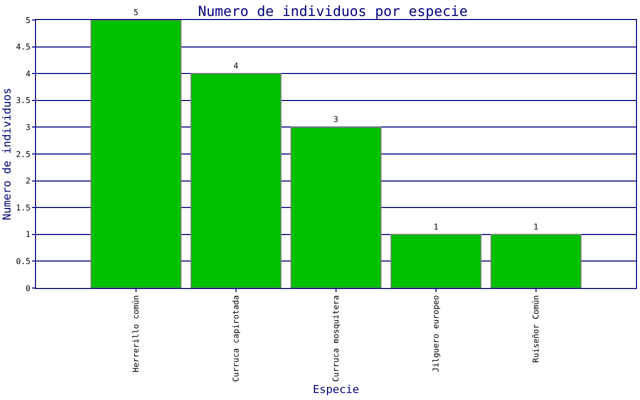 The width and height of the screenshot is (640, 400). What do you see at coordinates (336, 119) in the screenshot?
I see `data-label: 3` at bounding box center [336, 119].